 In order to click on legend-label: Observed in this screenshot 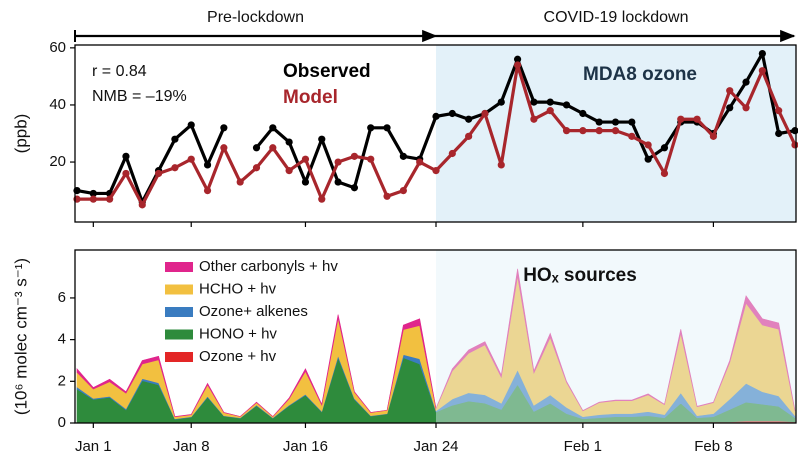, I will do `click(327, 71)`.